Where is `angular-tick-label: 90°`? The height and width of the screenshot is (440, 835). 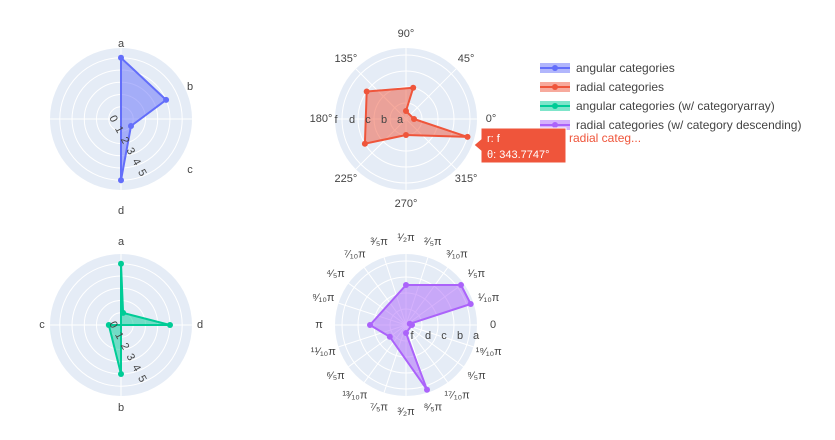
angular-tick-label: 90° is located at coordinates (406, 34).